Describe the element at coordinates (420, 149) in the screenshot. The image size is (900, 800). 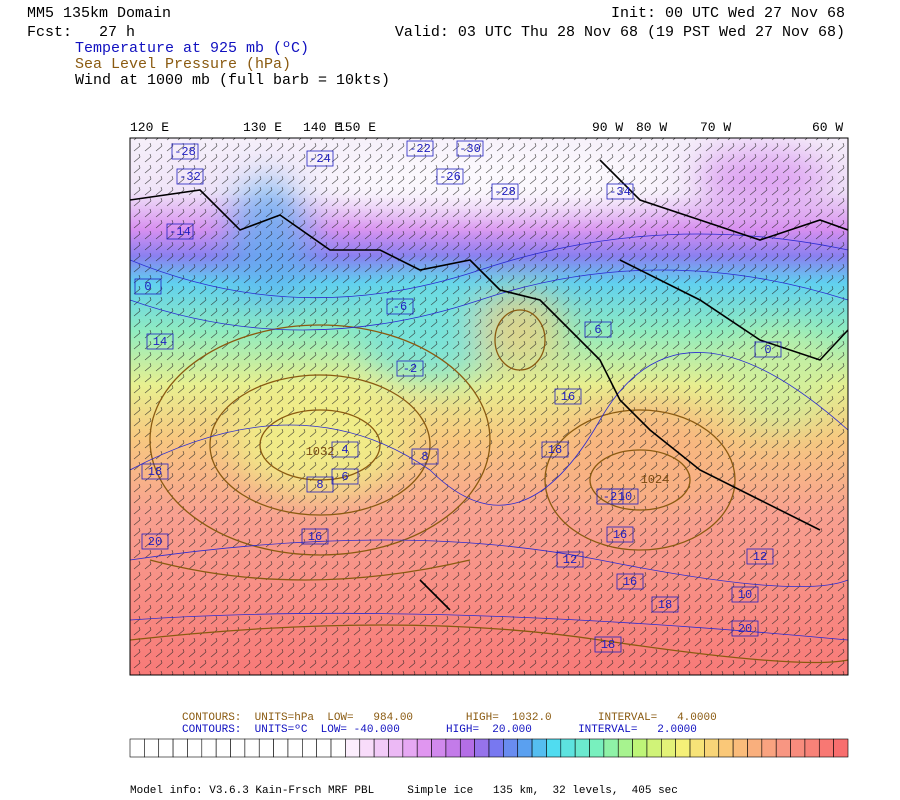
I see `temperature-label: -22` at that location.